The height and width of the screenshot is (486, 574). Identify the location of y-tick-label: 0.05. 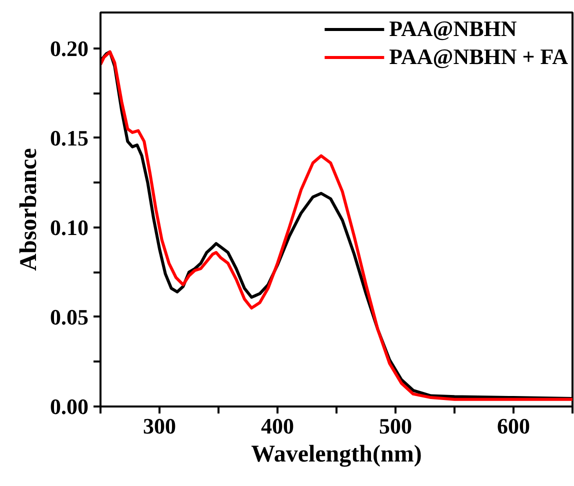
(69, 317).